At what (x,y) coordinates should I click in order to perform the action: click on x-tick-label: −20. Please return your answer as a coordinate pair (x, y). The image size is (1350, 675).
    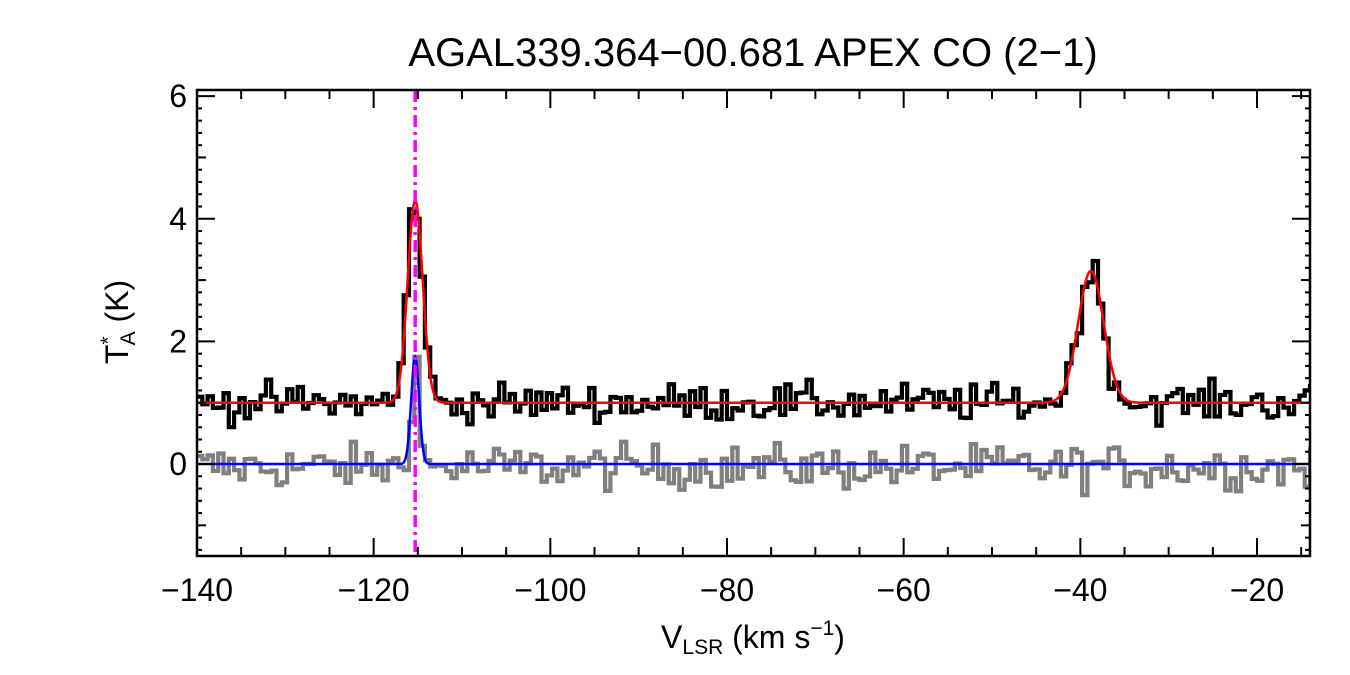
    Looking at the image, I should click on (1257, 590).